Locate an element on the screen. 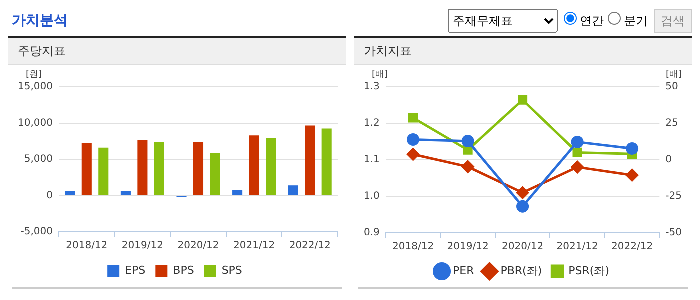 The height and width of the screenshot is (300, 700). legend-label: PER is located at coordinates (464, 271).